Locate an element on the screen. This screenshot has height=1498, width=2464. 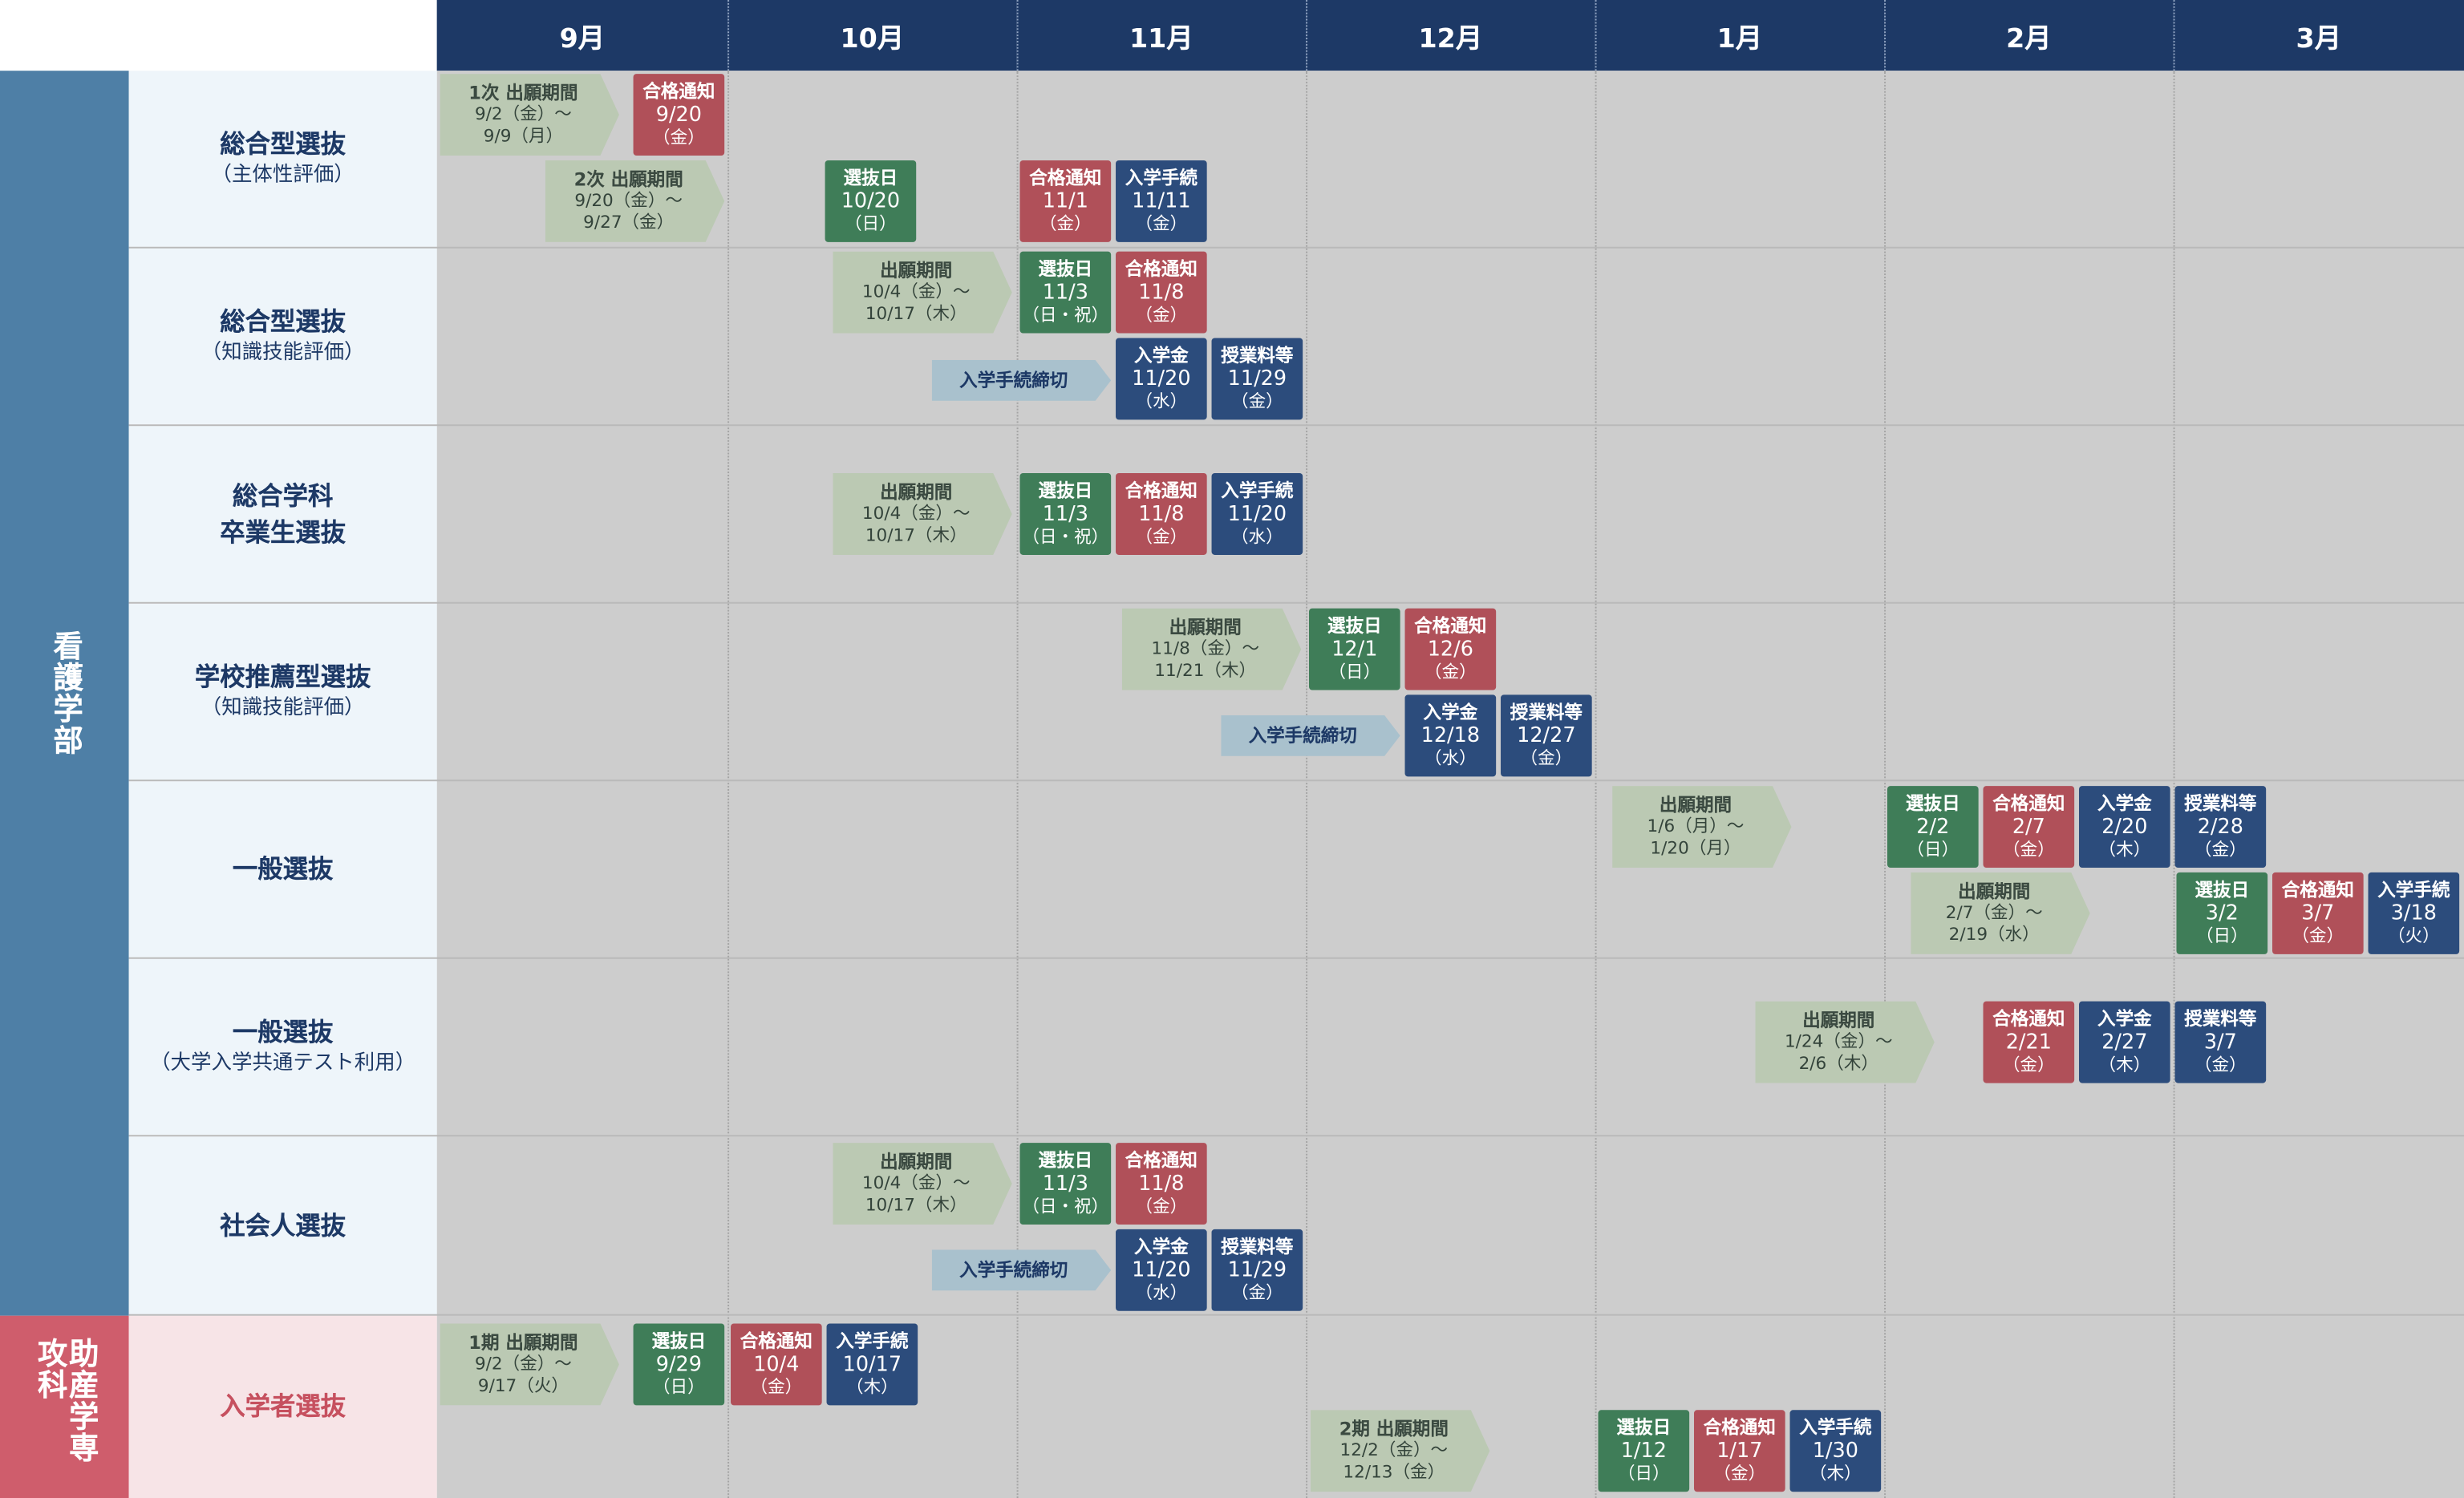
event-date: 10/20 is located at coordinates (871, 201).